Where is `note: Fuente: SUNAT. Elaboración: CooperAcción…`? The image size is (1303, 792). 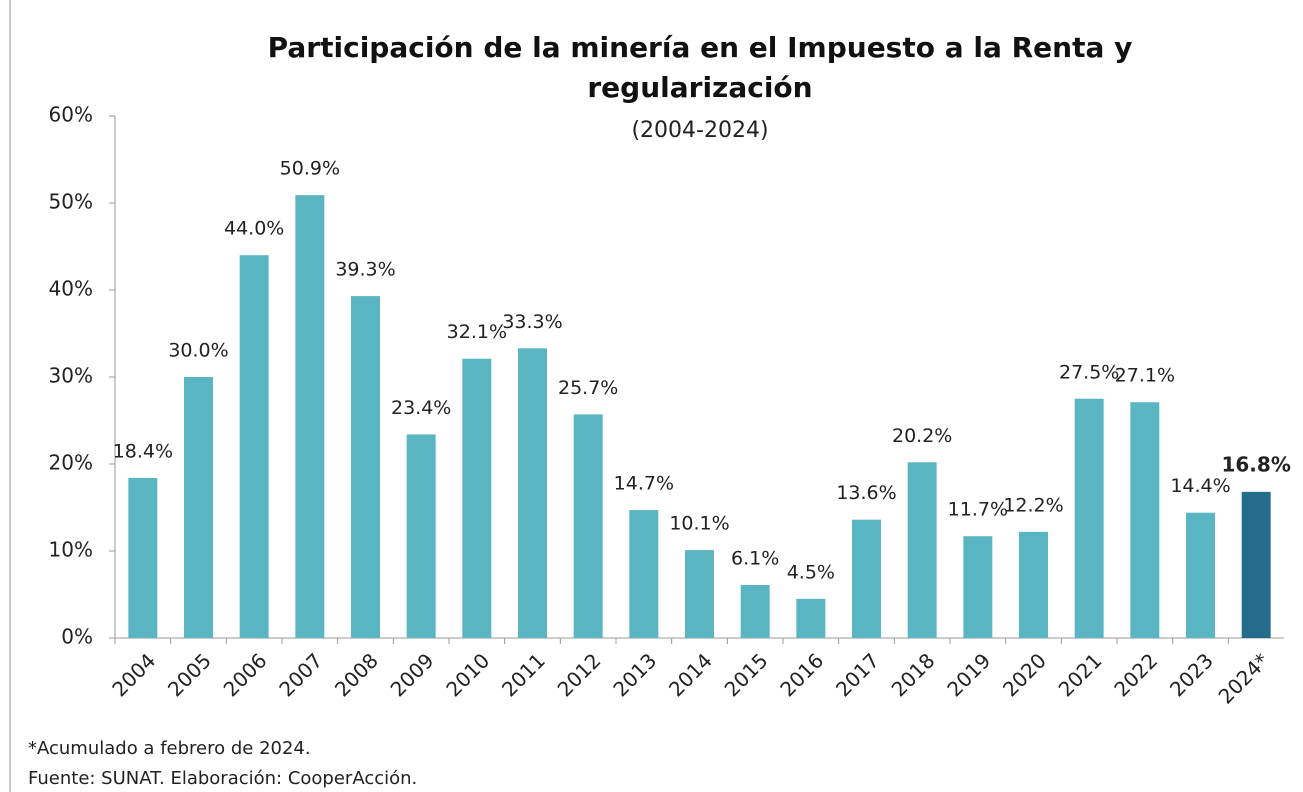 note: Fuente: SUNAT. Elaboración: CooperAcción… is located at coordinates (223, 778).